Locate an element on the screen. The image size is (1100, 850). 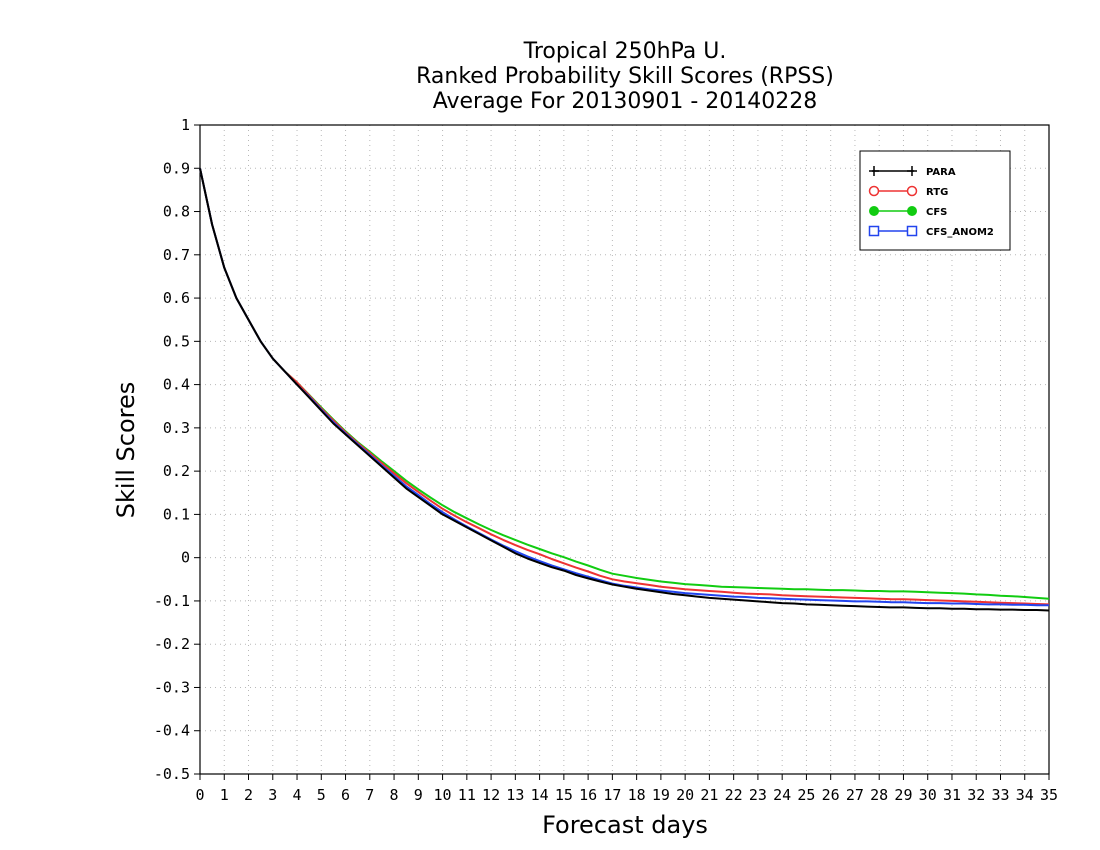
x-tick-label: 13 is located at coordinates (515, 795).